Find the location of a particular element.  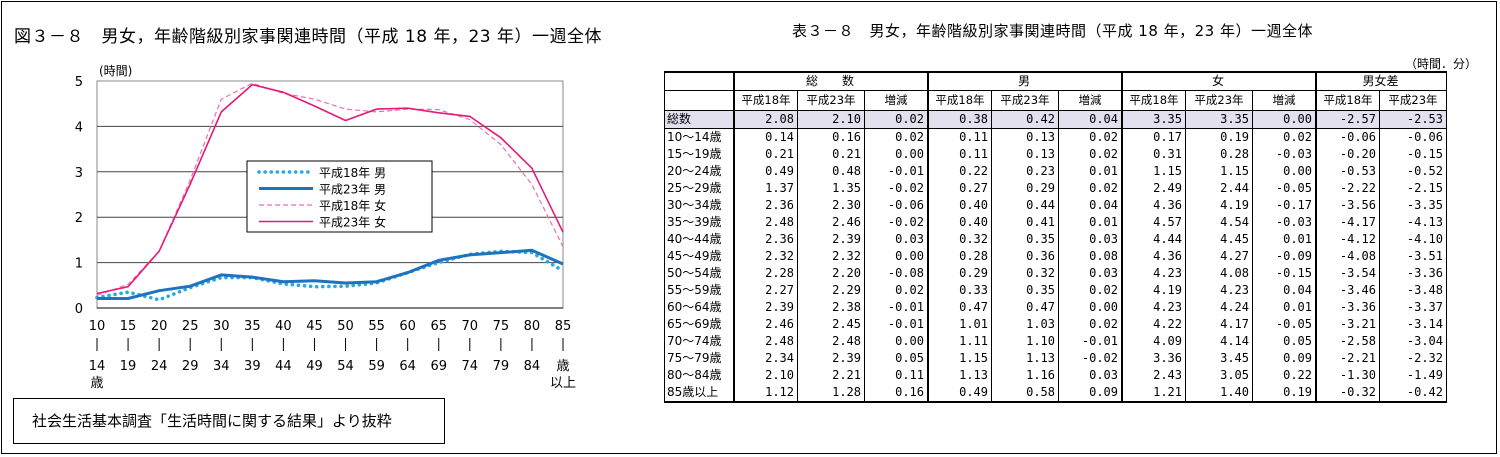

table-cell: 0.01 is located at coordinates (1284, 239).